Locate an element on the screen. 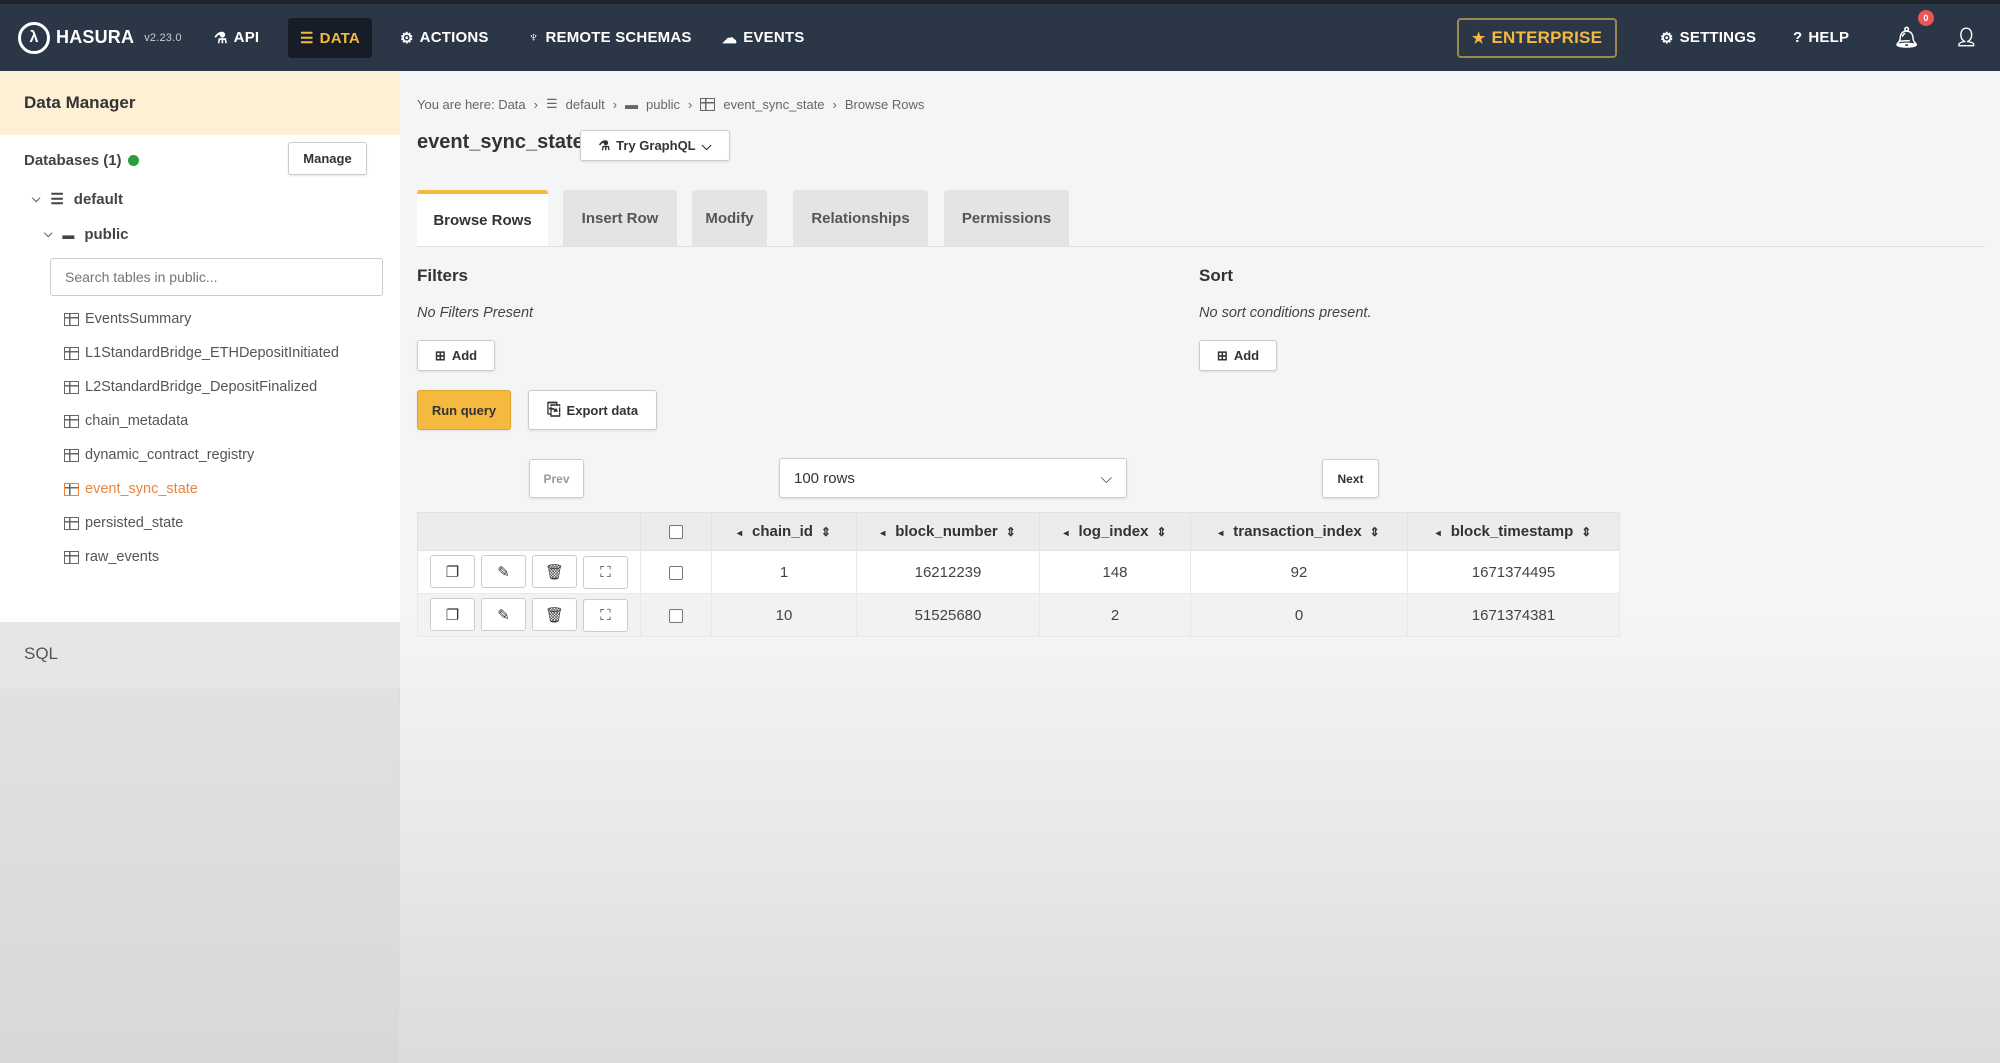 The width and height of the screenshot is (2000, 1063). nav-help: ? HELP is located at coordinates (1821, 37).